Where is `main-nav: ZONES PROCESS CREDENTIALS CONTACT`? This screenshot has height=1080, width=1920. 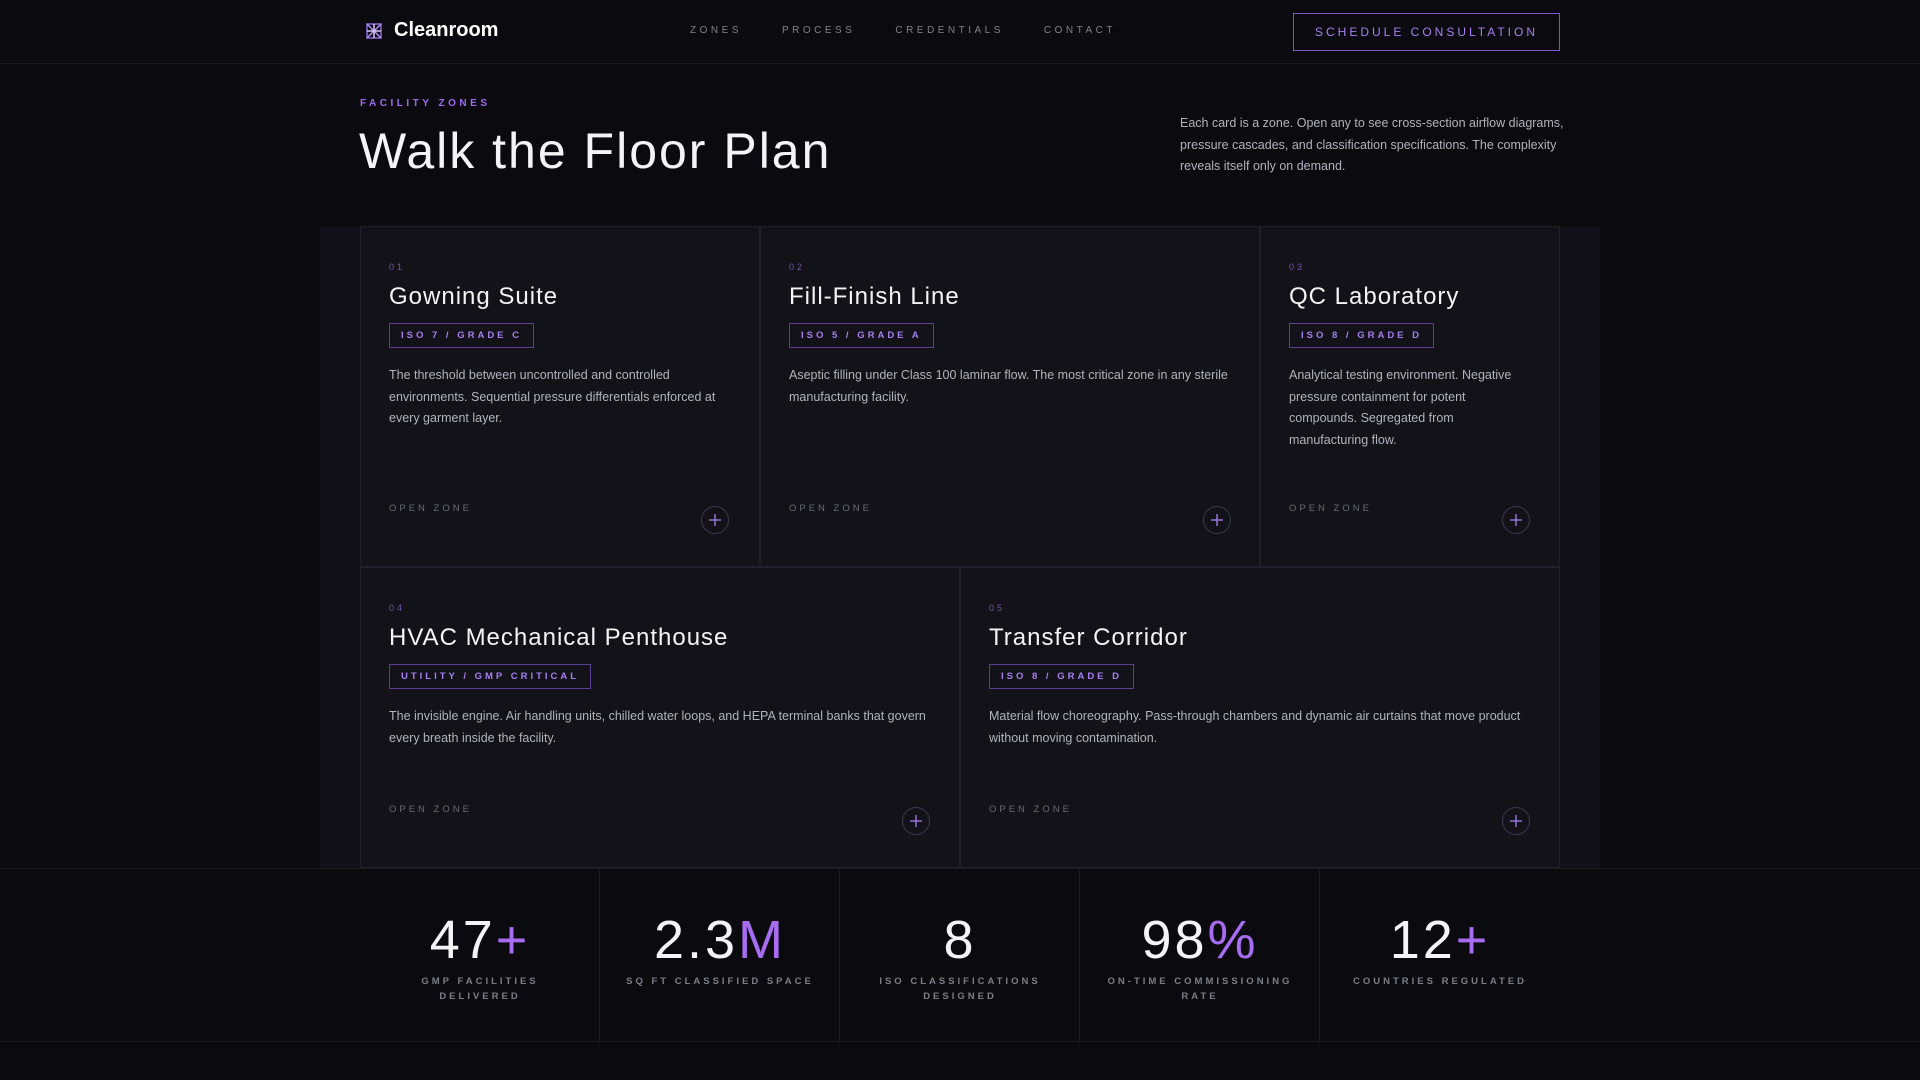
main-nav: ZONES PROCESS CREDENTIALS CONTACT is located at coordinates (923, 30).